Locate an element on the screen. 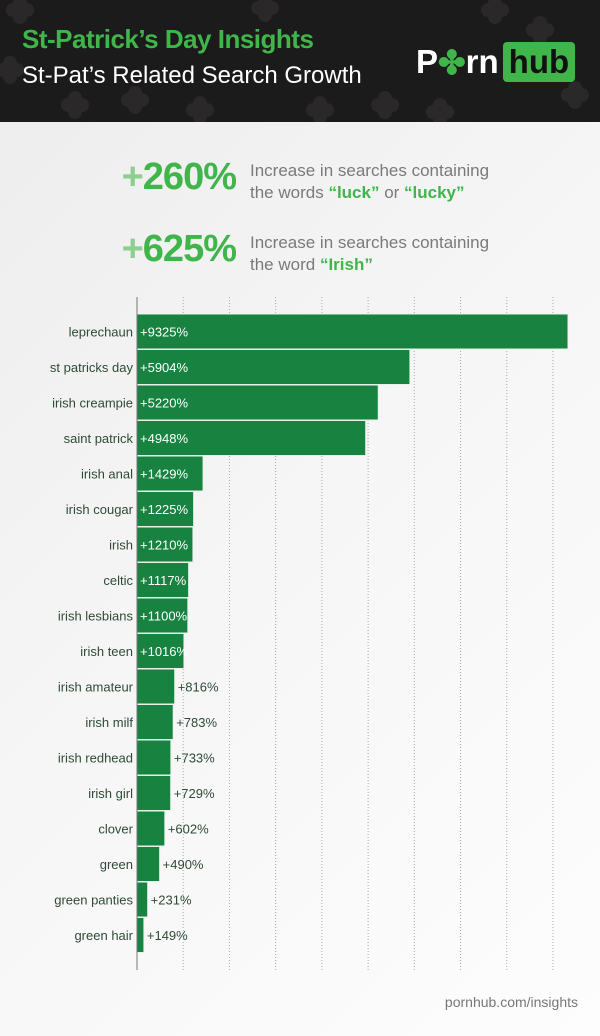 Image resolution: width=600 pixels, height=1036 pixels. data-label: +783% is located at coordinates (196, 722).